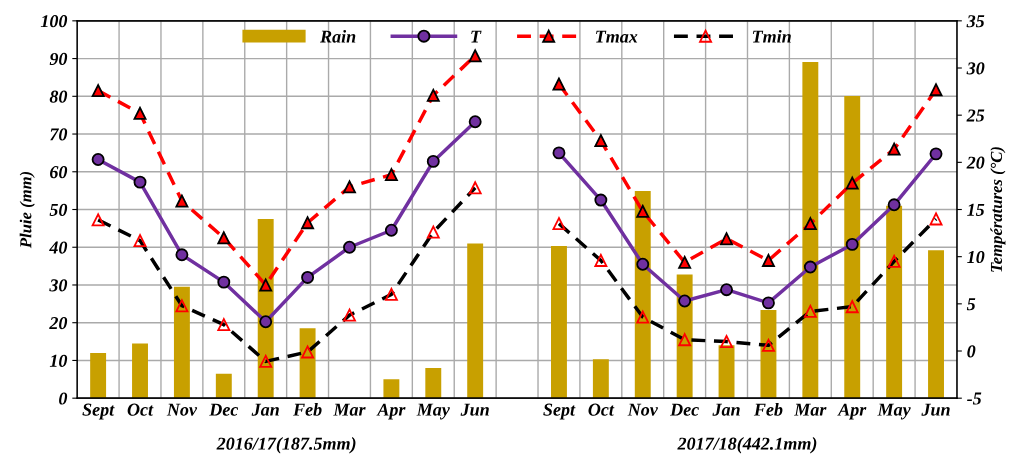 This screenshot has height=463, width=1029. I want to click on legend-label: Tmax, so click(617, 36).